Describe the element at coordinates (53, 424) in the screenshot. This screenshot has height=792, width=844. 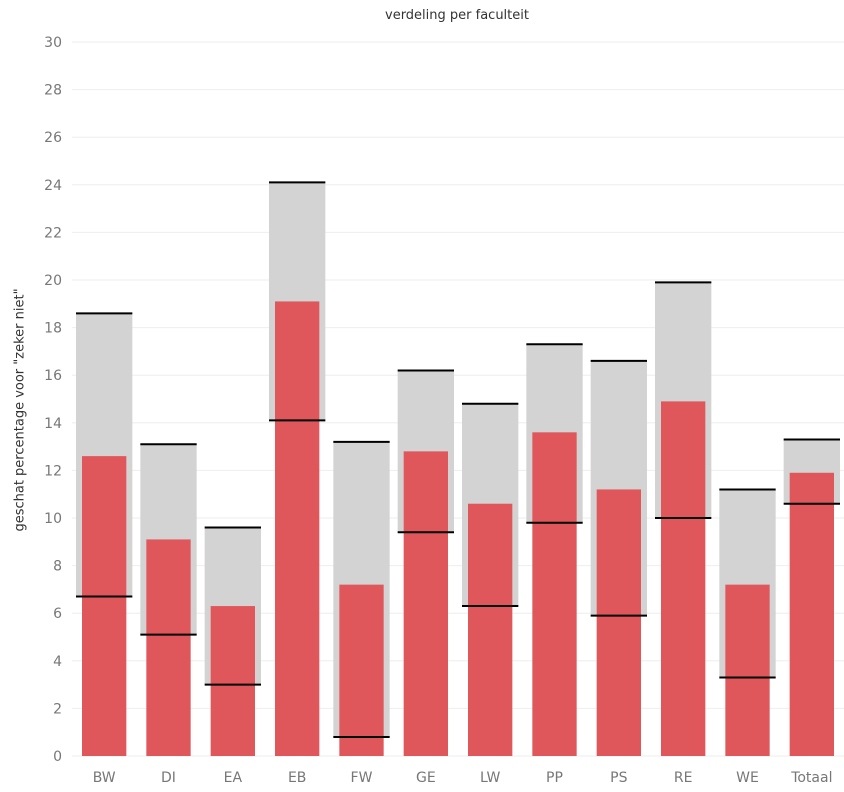
I see `y-tick-label: 14` at that location.